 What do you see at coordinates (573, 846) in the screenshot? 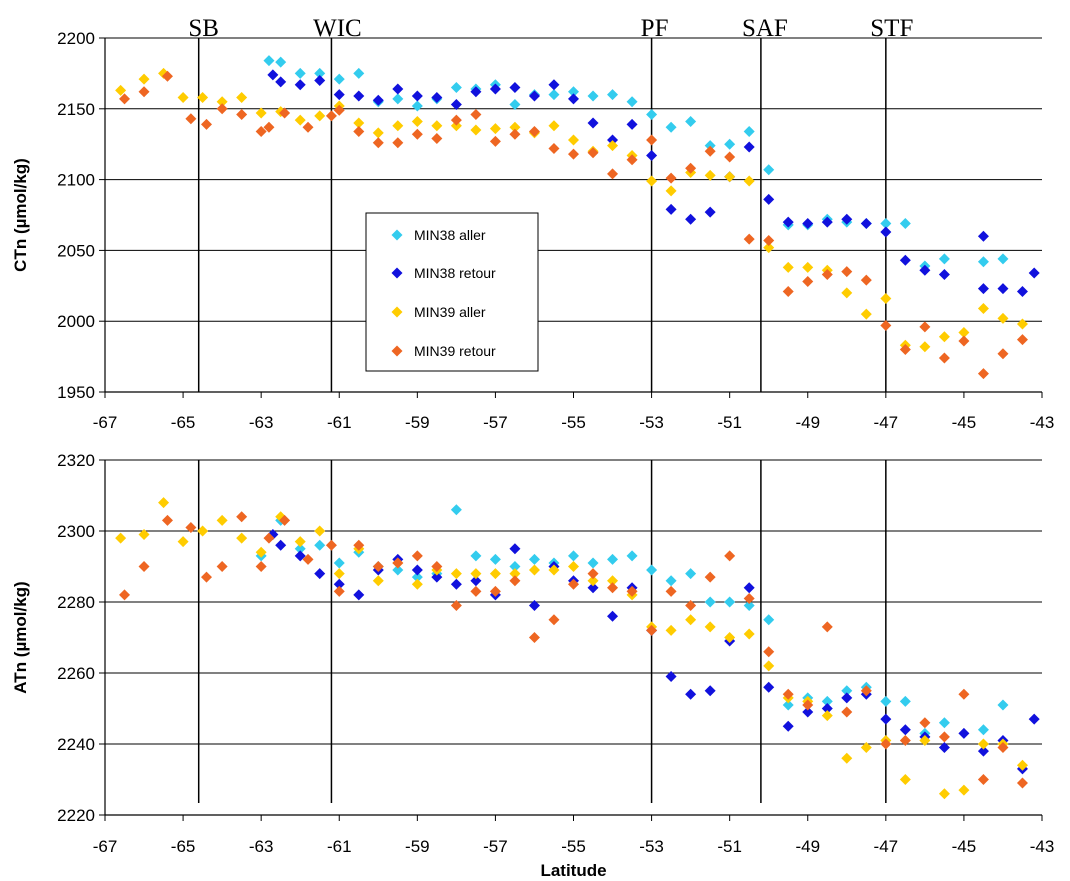
I see `x-tick-label: -55` at bounding box center [573, 846].